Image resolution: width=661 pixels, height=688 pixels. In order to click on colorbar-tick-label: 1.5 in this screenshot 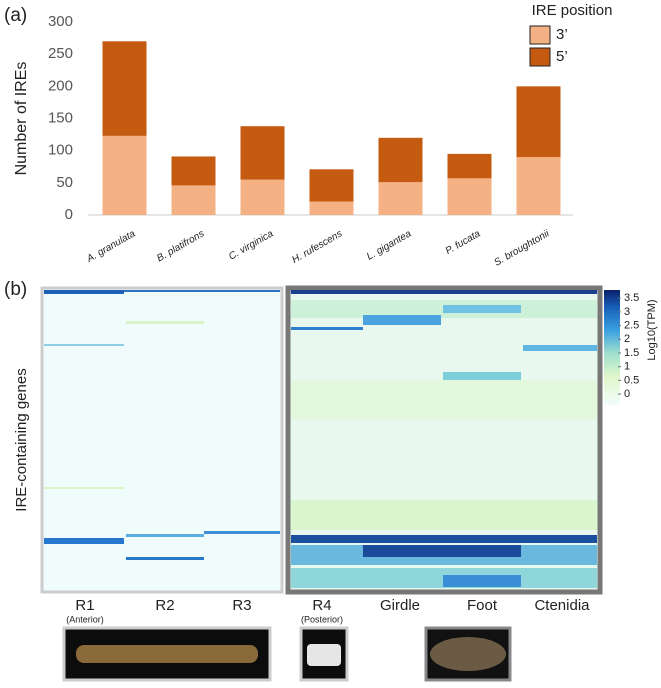, I will do `click(631, 353)`.